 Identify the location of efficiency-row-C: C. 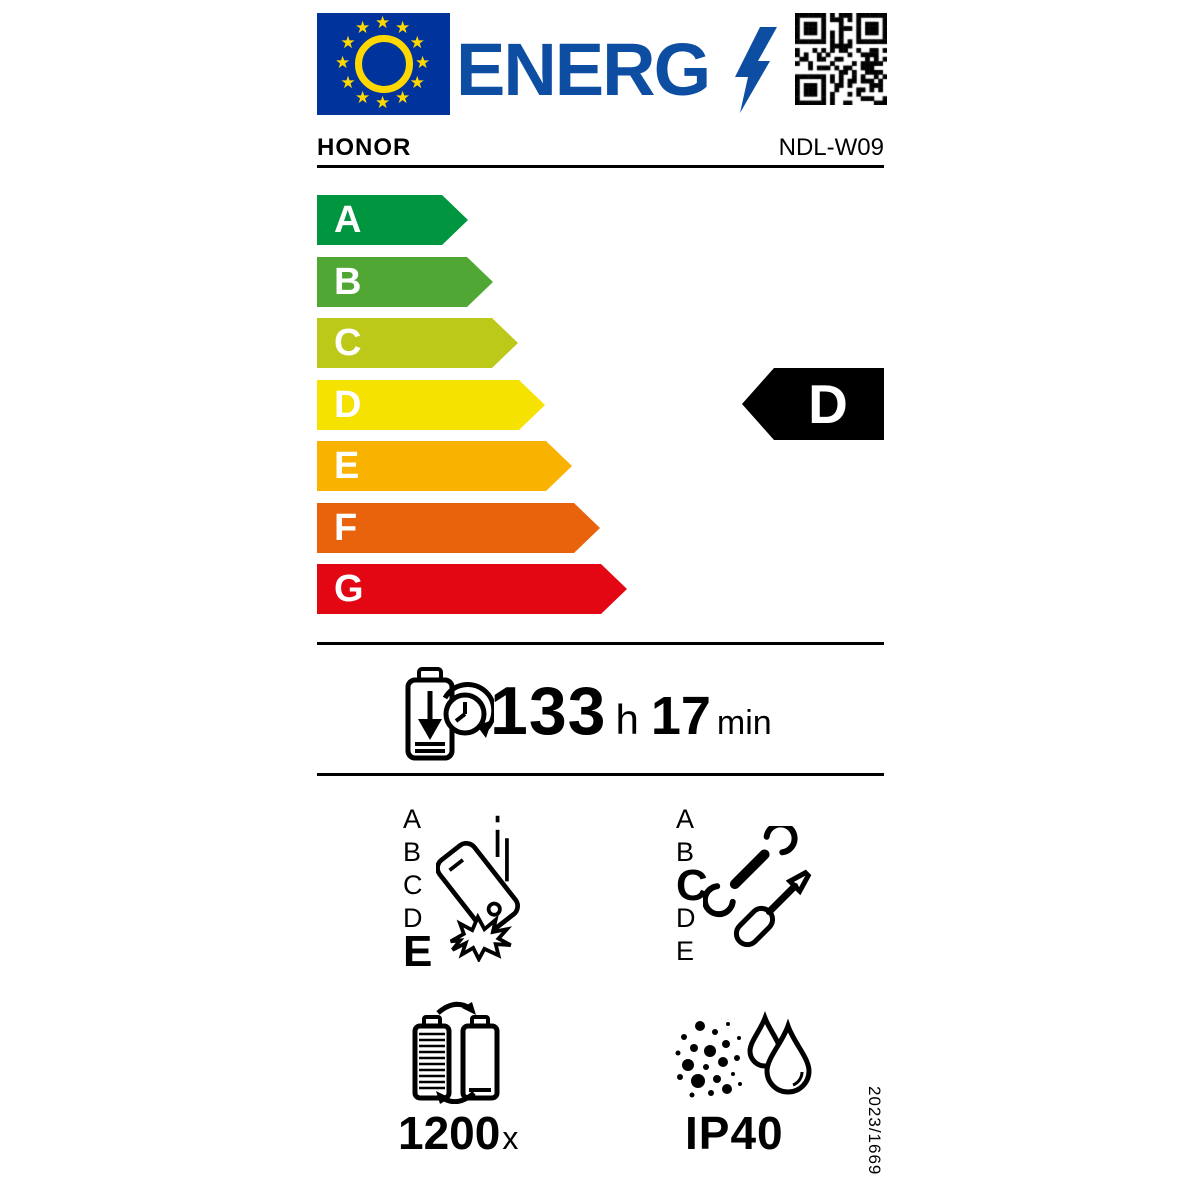
(417, 343).